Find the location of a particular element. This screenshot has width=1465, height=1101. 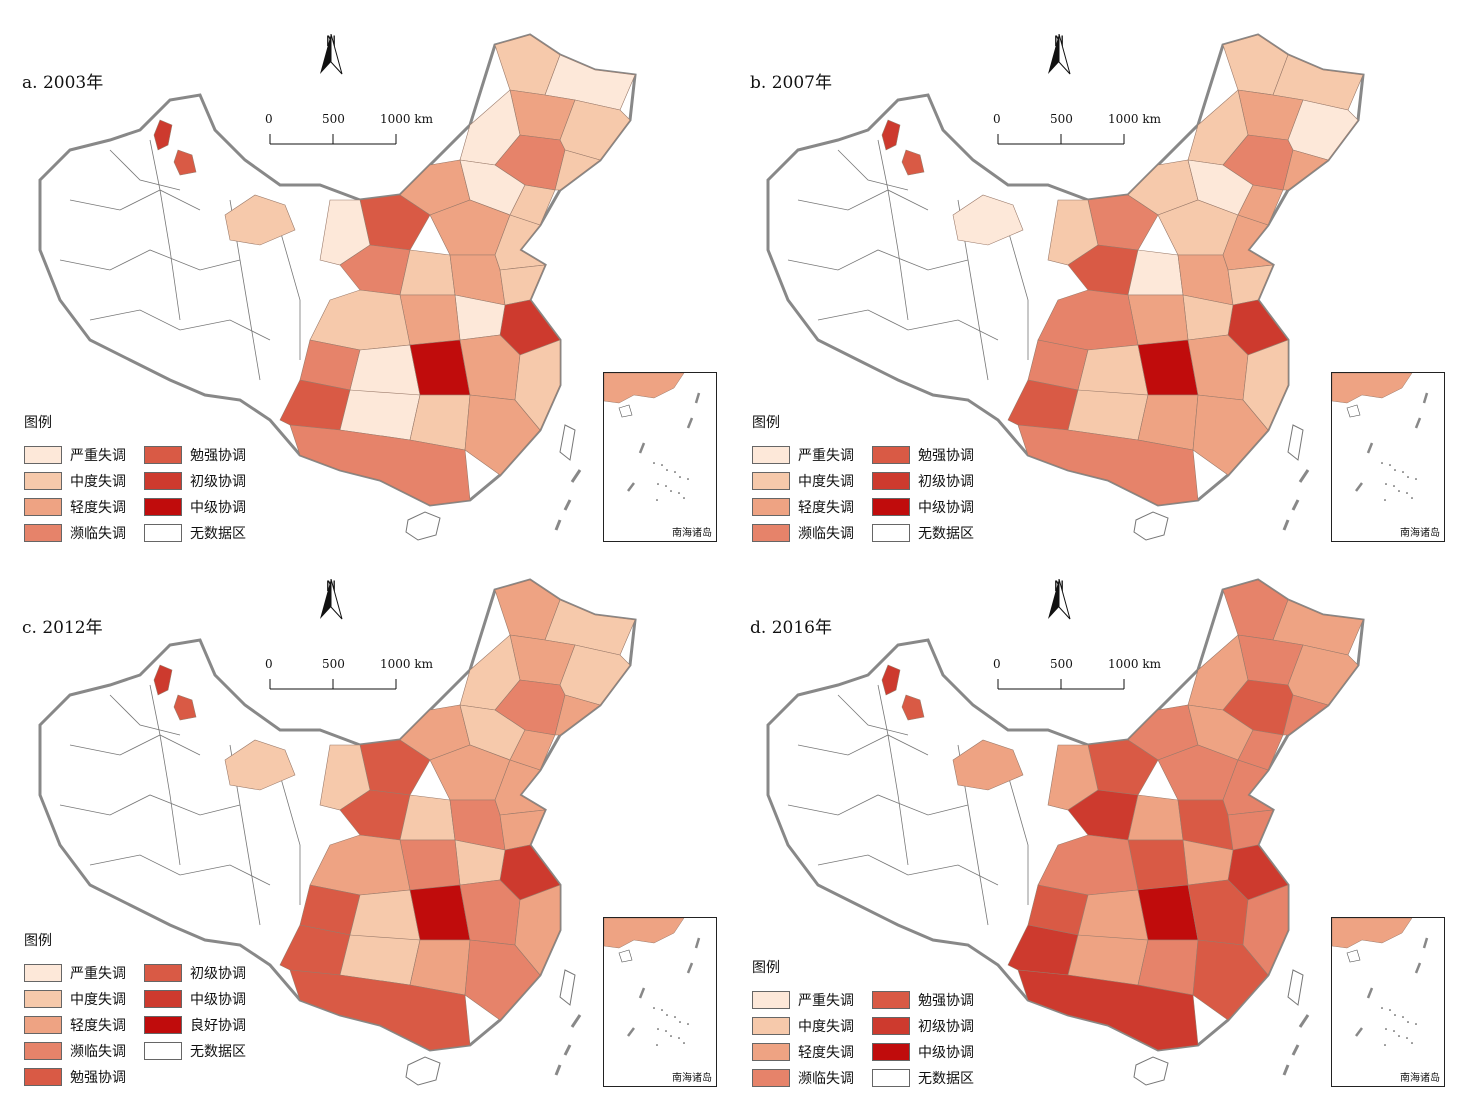

legend-item: 勉强协调 is located at coordinates (84, 1077).